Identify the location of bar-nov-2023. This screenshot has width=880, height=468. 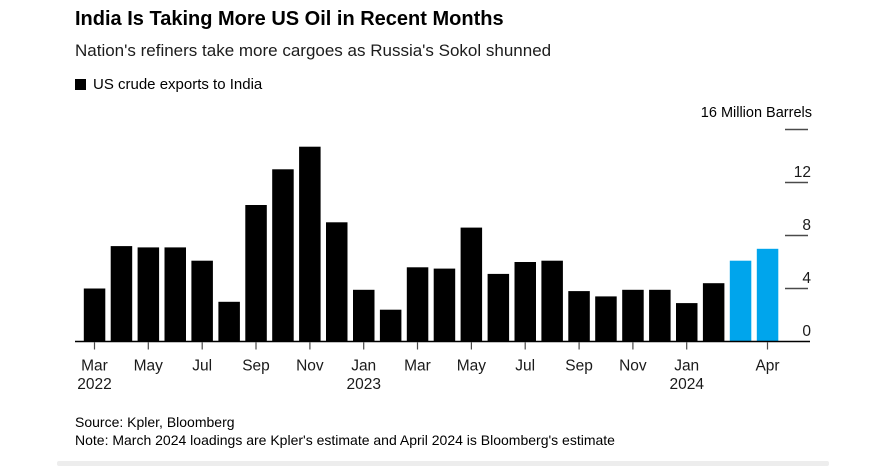
(633, 315).